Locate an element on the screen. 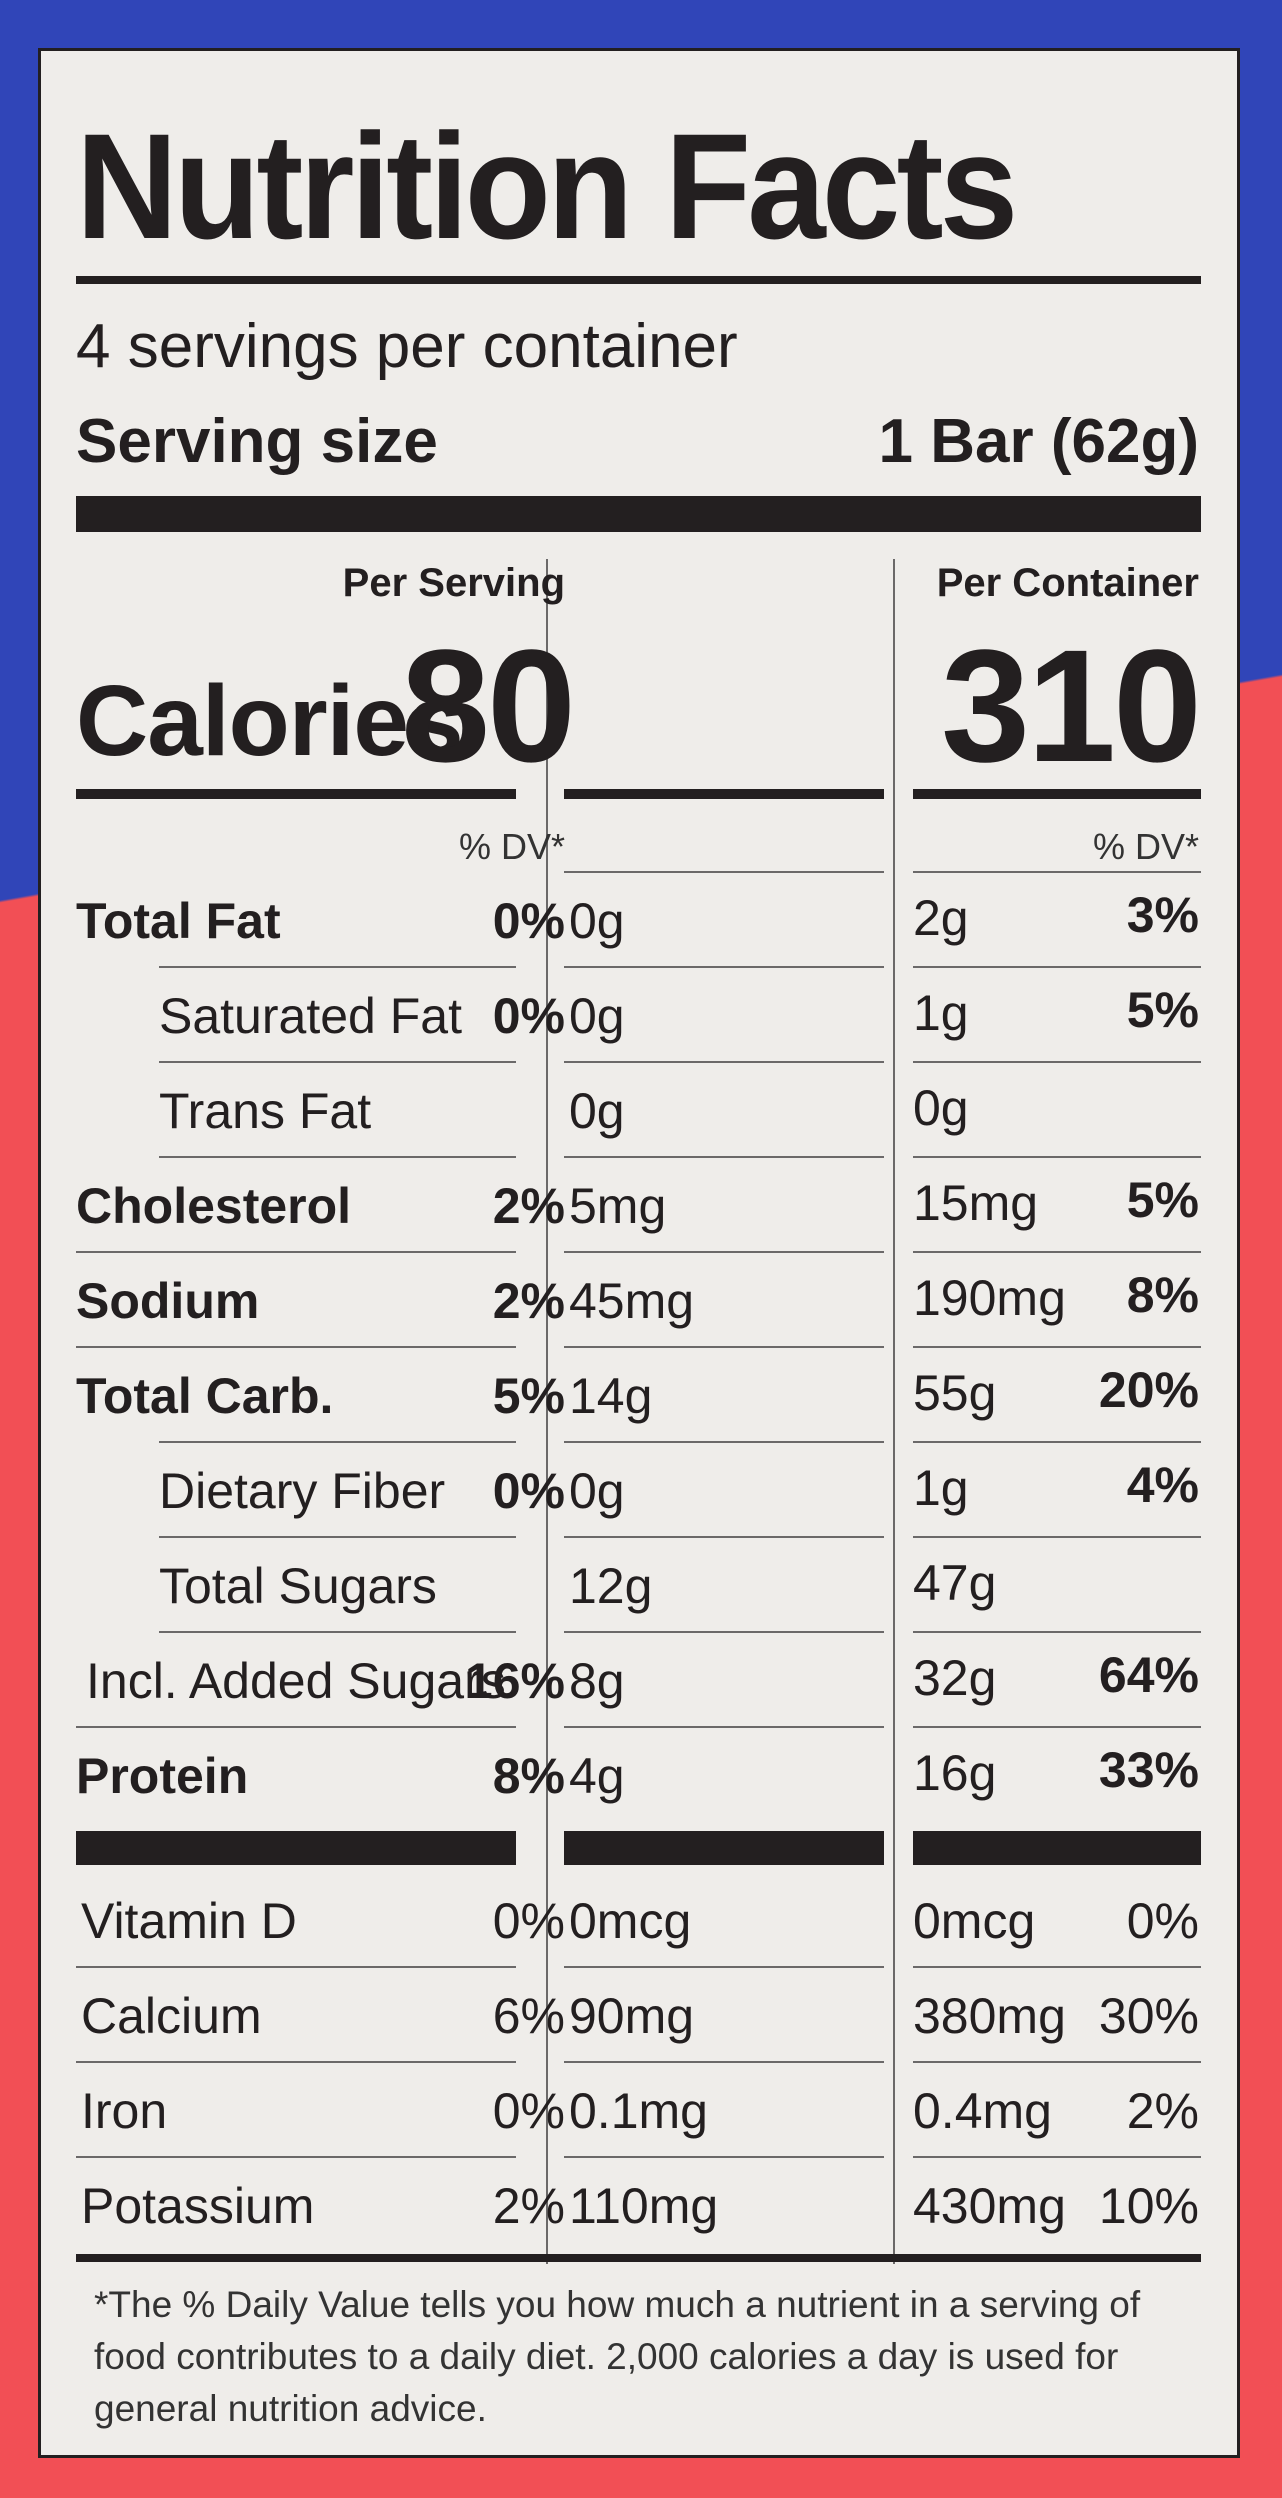 The height and width of the screenshot is (2498, 1282). per-container-header: Per Container is located at coordinates (1067, 583).